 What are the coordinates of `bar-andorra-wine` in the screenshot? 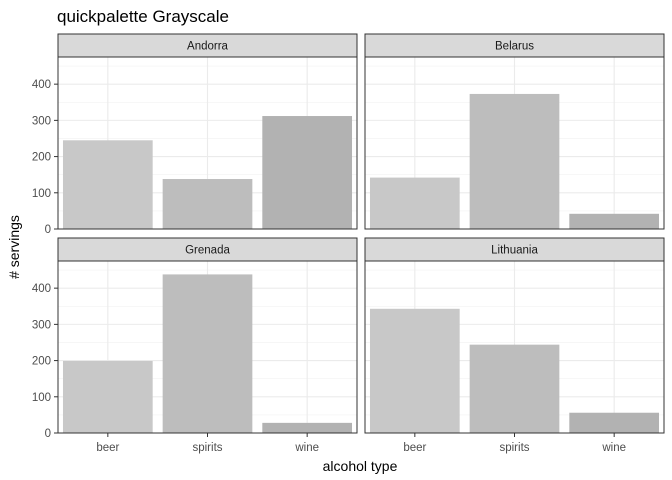 It's located at (307, 172).